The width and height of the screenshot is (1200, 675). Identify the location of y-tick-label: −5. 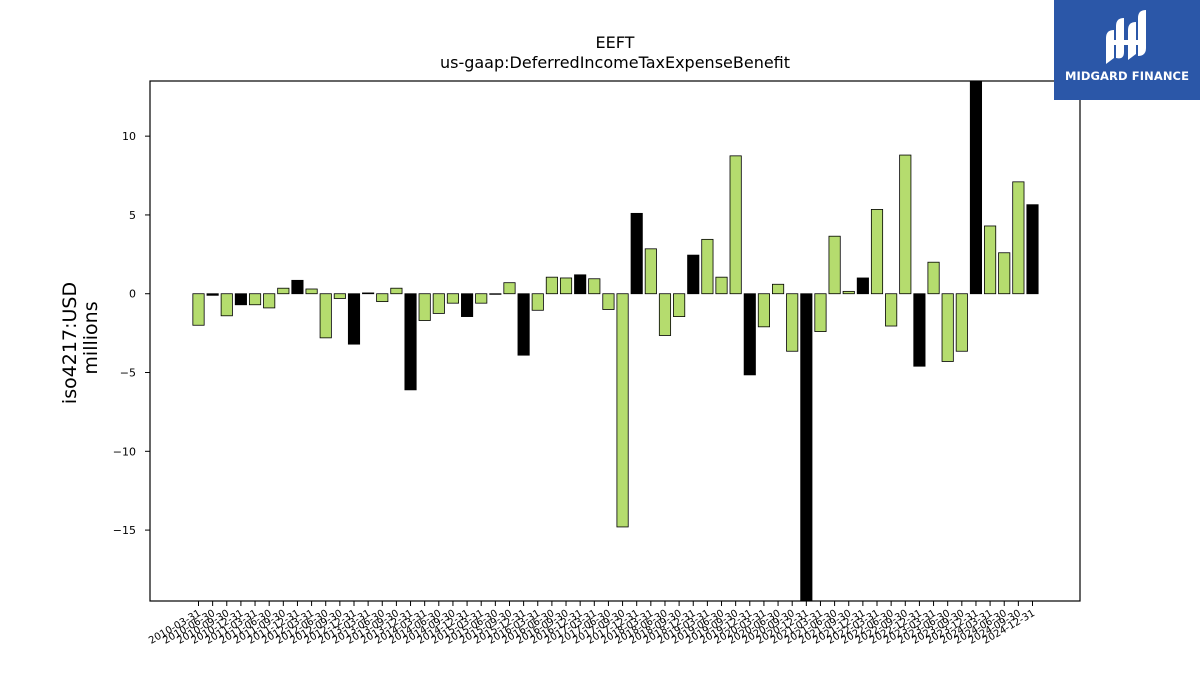
(128, 373).